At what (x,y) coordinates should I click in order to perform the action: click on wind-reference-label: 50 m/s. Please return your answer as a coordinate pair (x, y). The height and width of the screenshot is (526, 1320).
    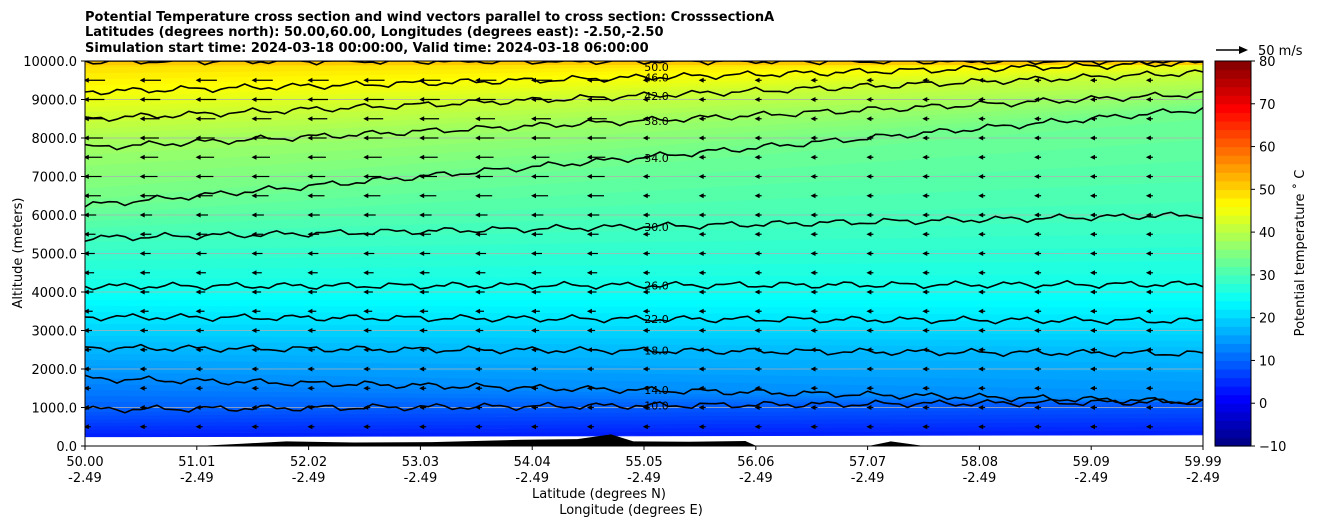
    Looking at the image, I should click on (1280, 51).